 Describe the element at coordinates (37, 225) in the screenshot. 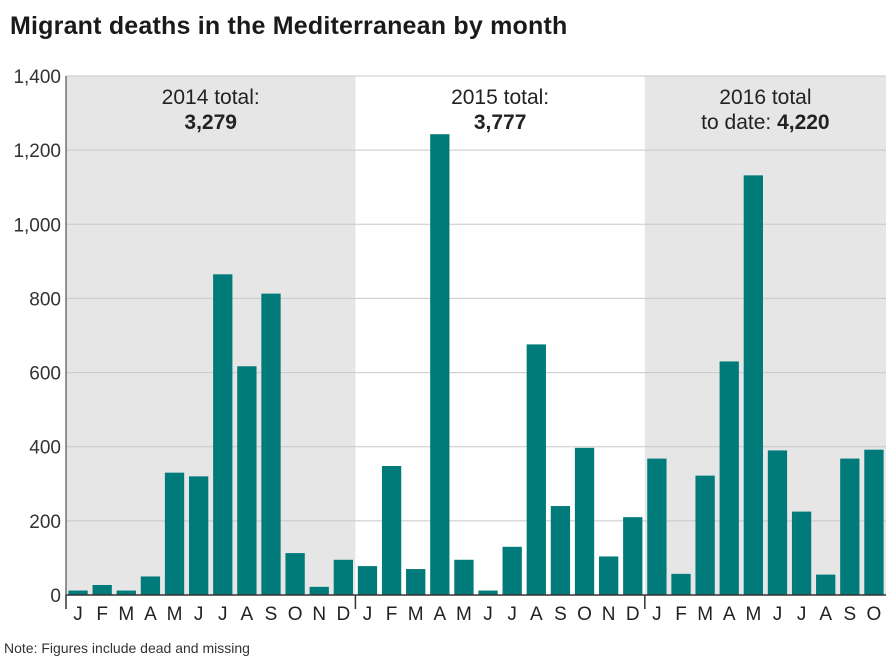

I see `y-tick-label: 1,000` at that location.